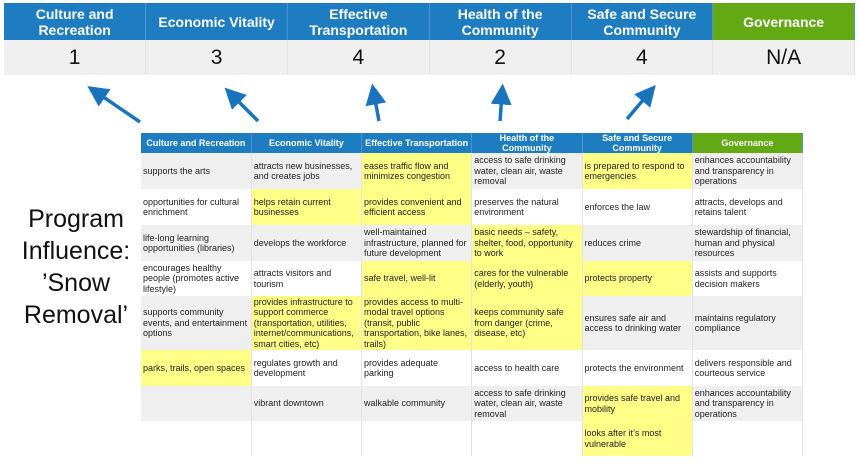 Image resolution: width=859 pixels, height=465 pixels. Describe the element at coordinates (748, 278) in the screenshot. I see `matrix-cell: assists and supports decision makers` at that location.